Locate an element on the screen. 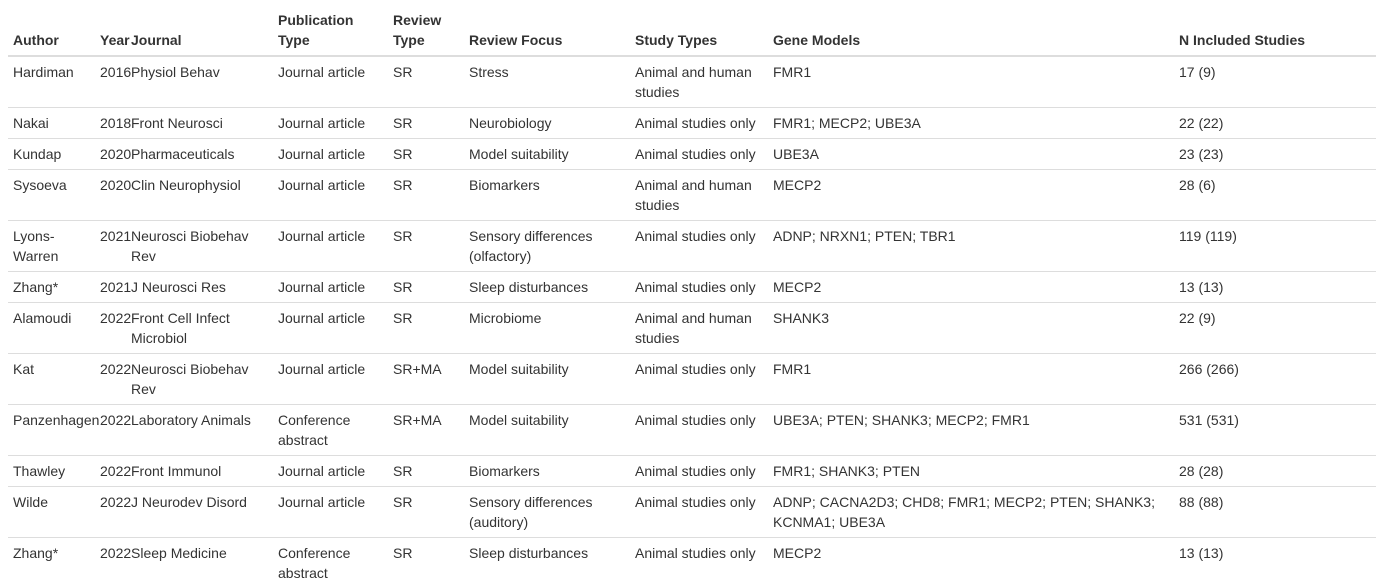  cell-author: Lyons-Warren is located at coordinates (51, 246).